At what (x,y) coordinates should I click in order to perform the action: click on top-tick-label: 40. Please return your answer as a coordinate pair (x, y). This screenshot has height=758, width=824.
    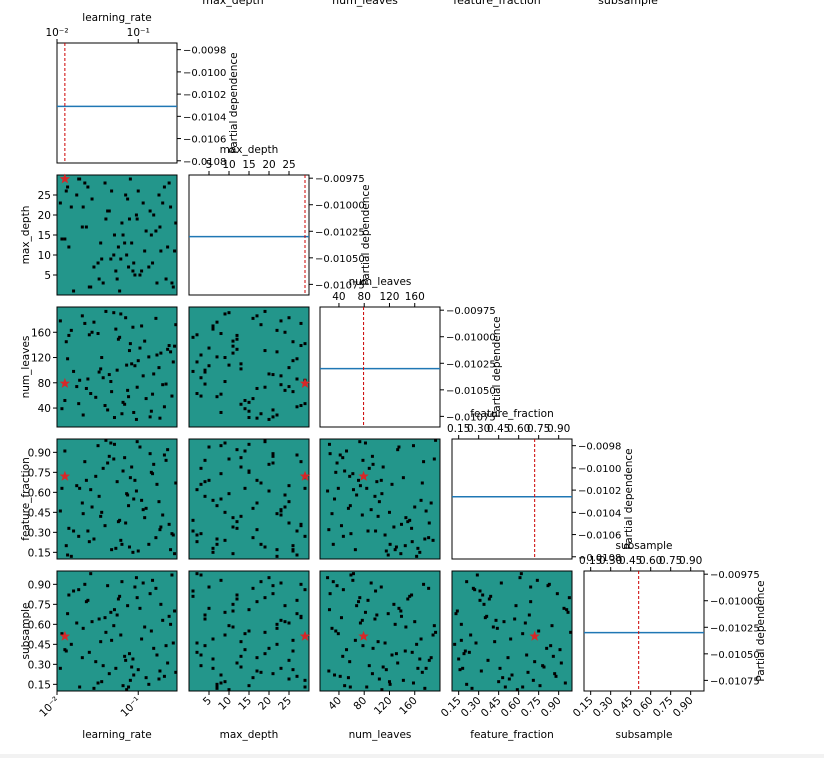
    Looking at the image, I should click on (338, 297).